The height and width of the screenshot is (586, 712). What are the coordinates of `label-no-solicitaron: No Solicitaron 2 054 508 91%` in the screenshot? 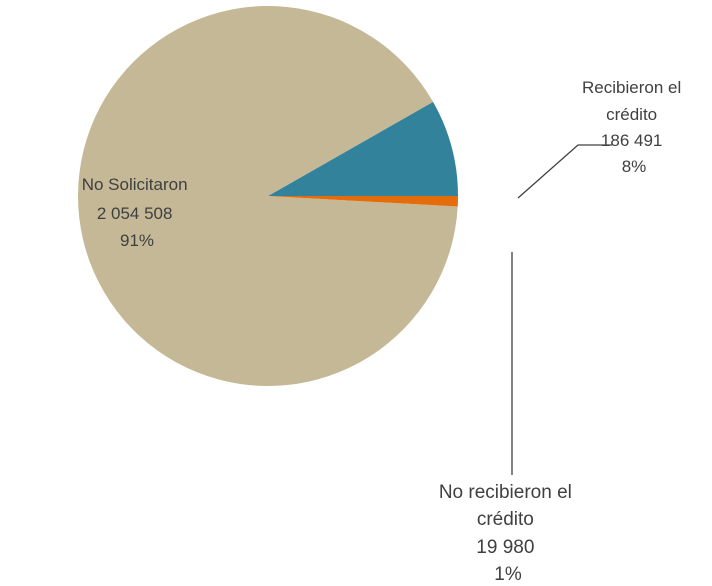 It's located at (137, 212).